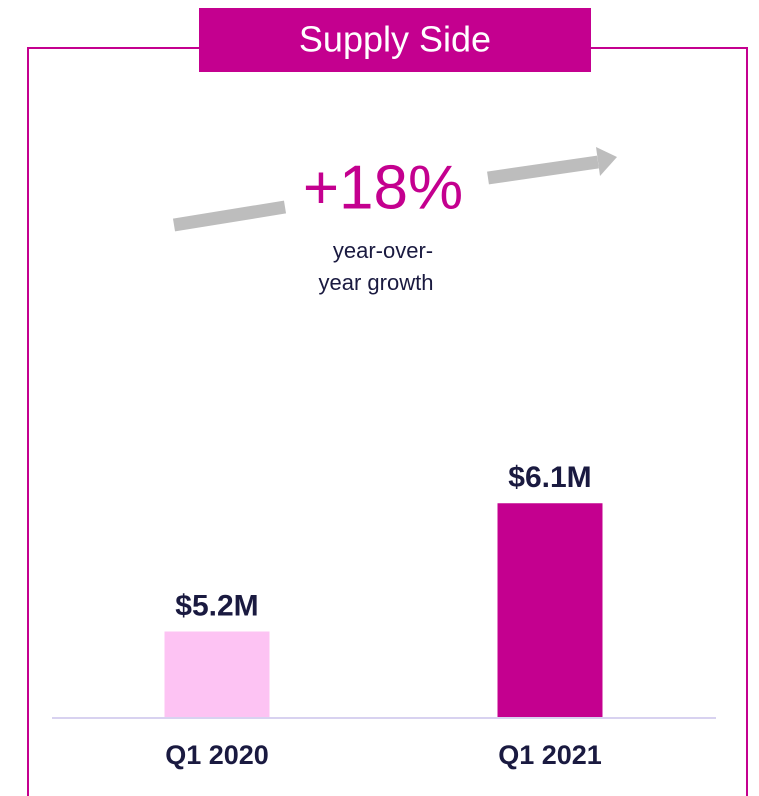 The height and width of the screenshot is (796, 759). I want to click on x-tick-label: Q1 2021, so click(550, 755).